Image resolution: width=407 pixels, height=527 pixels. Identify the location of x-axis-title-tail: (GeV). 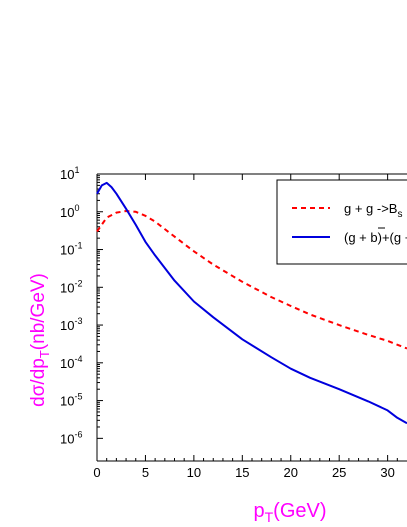
(299, 511).